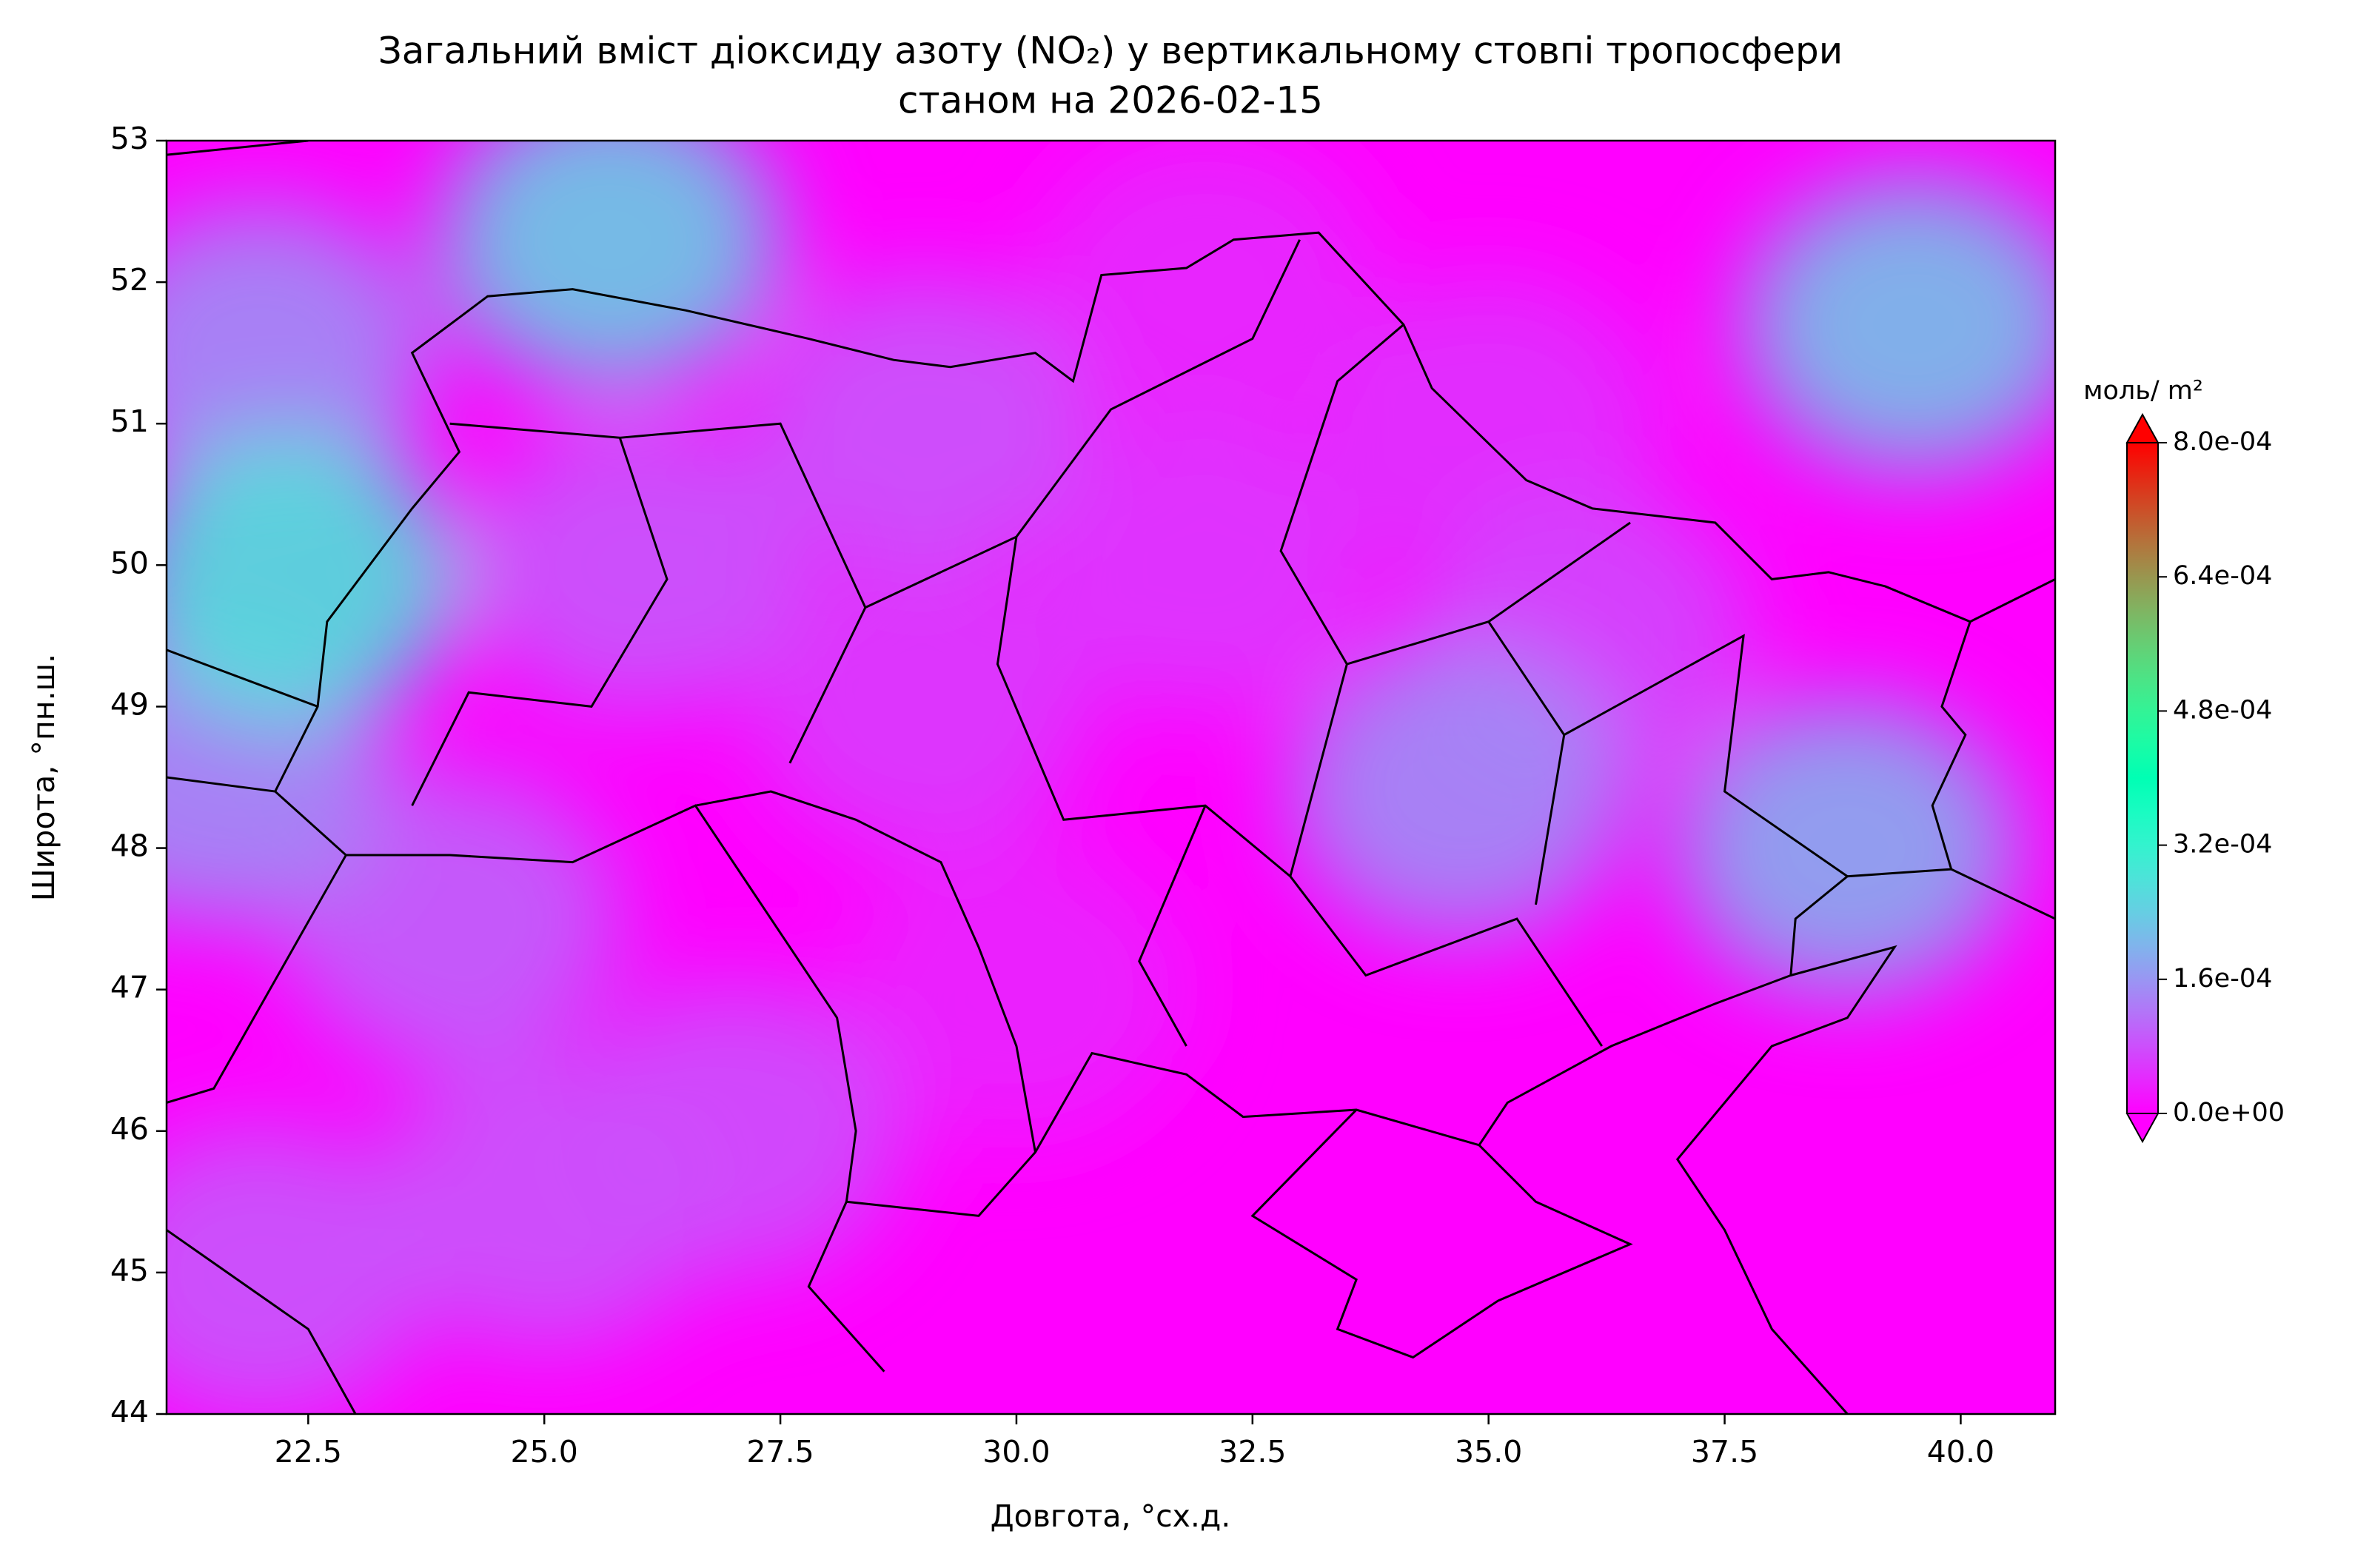 The width and height of the screenshot is (2372, 1568). I want to click on colorbar-tick-label: 6.4e-04, so click(2222, 576).